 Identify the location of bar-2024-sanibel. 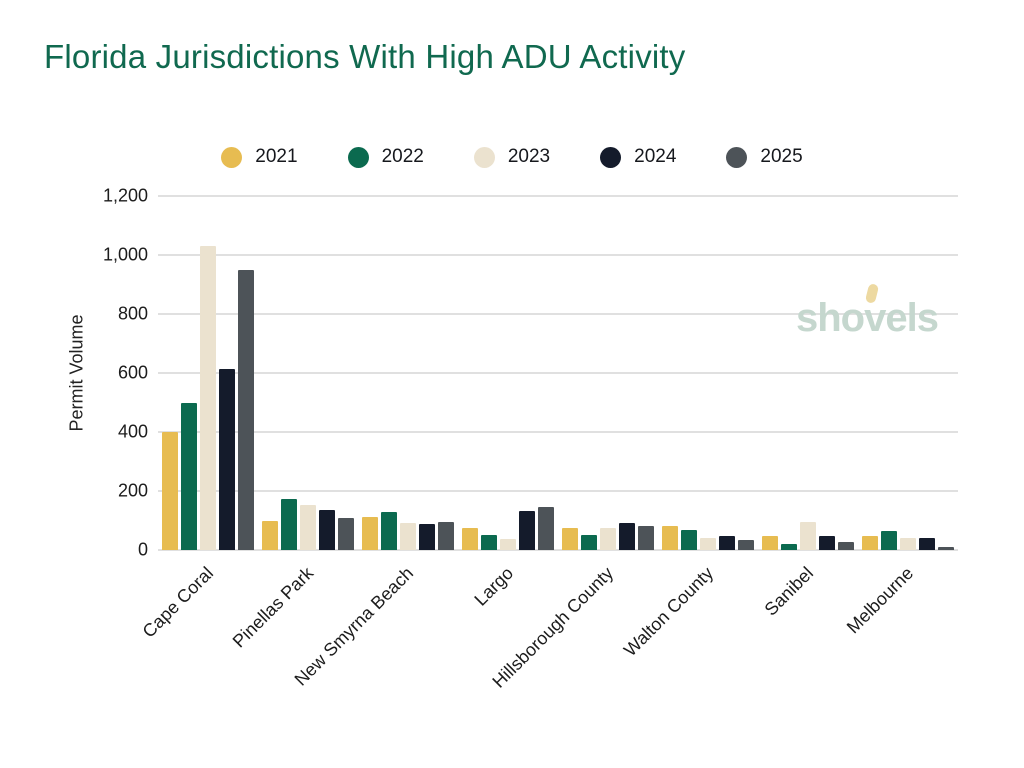
(827, 543).